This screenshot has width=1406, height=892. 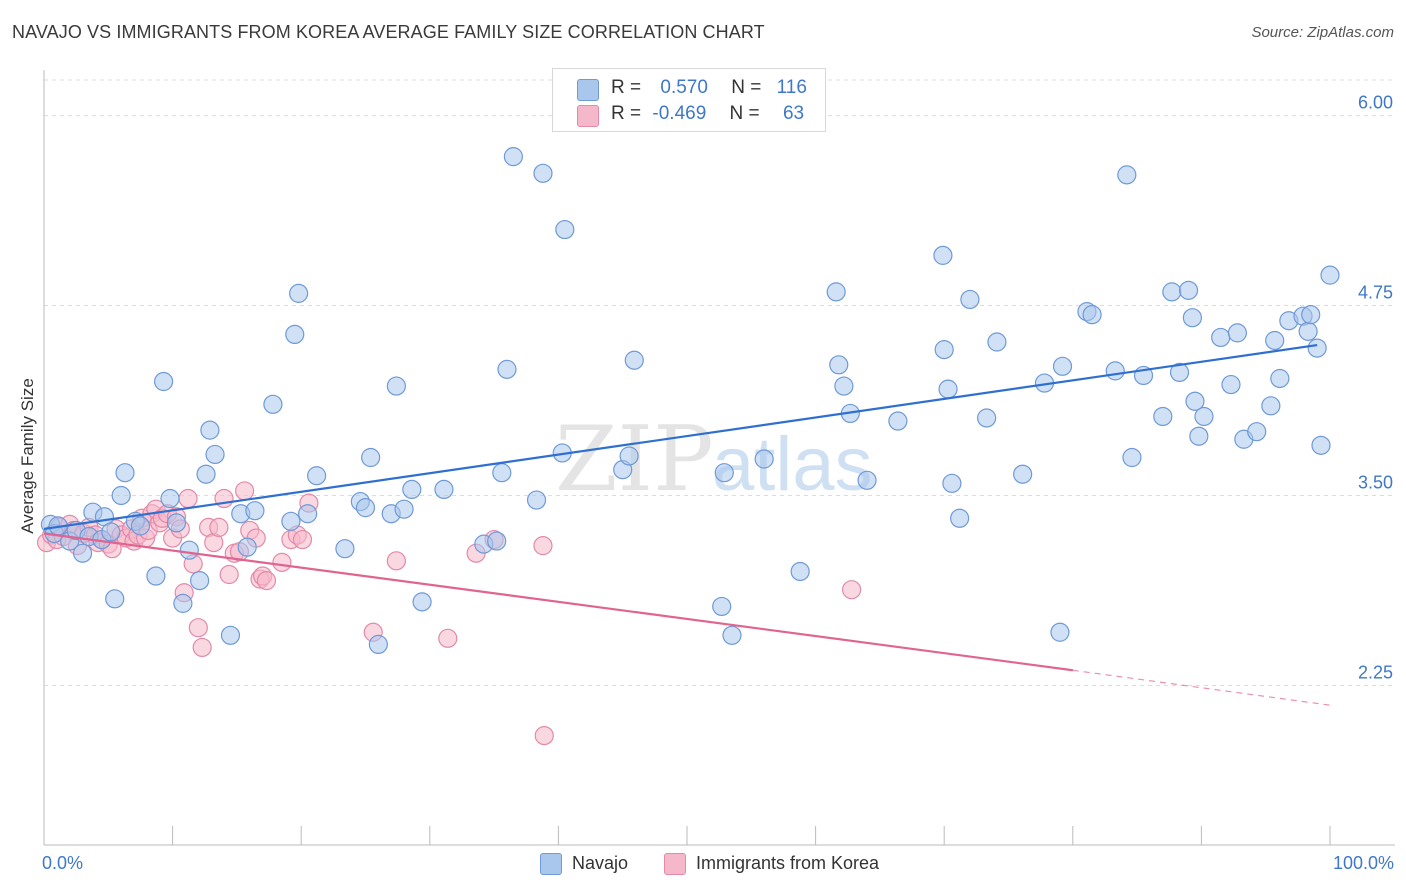 What do you see at coordinates (1201, 687) in the screenshot?
I see `korea-trend-extension` at bounding box center [1201, 687].